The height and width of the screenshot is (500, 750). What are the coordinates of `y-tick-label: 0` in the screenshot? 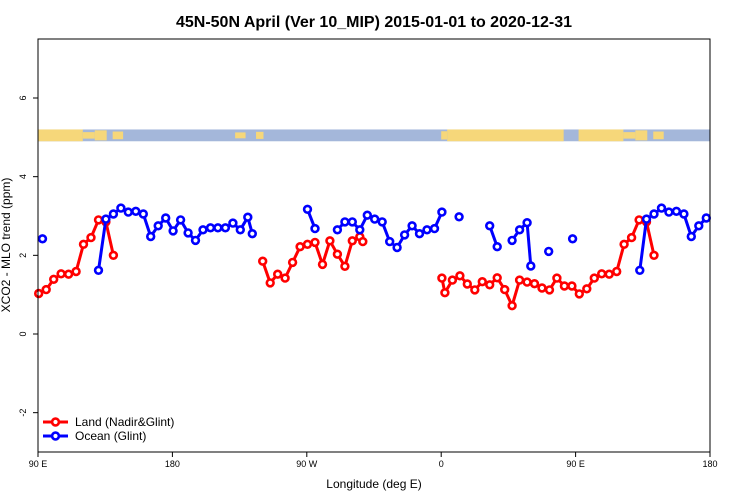 It's located at (23, 333).